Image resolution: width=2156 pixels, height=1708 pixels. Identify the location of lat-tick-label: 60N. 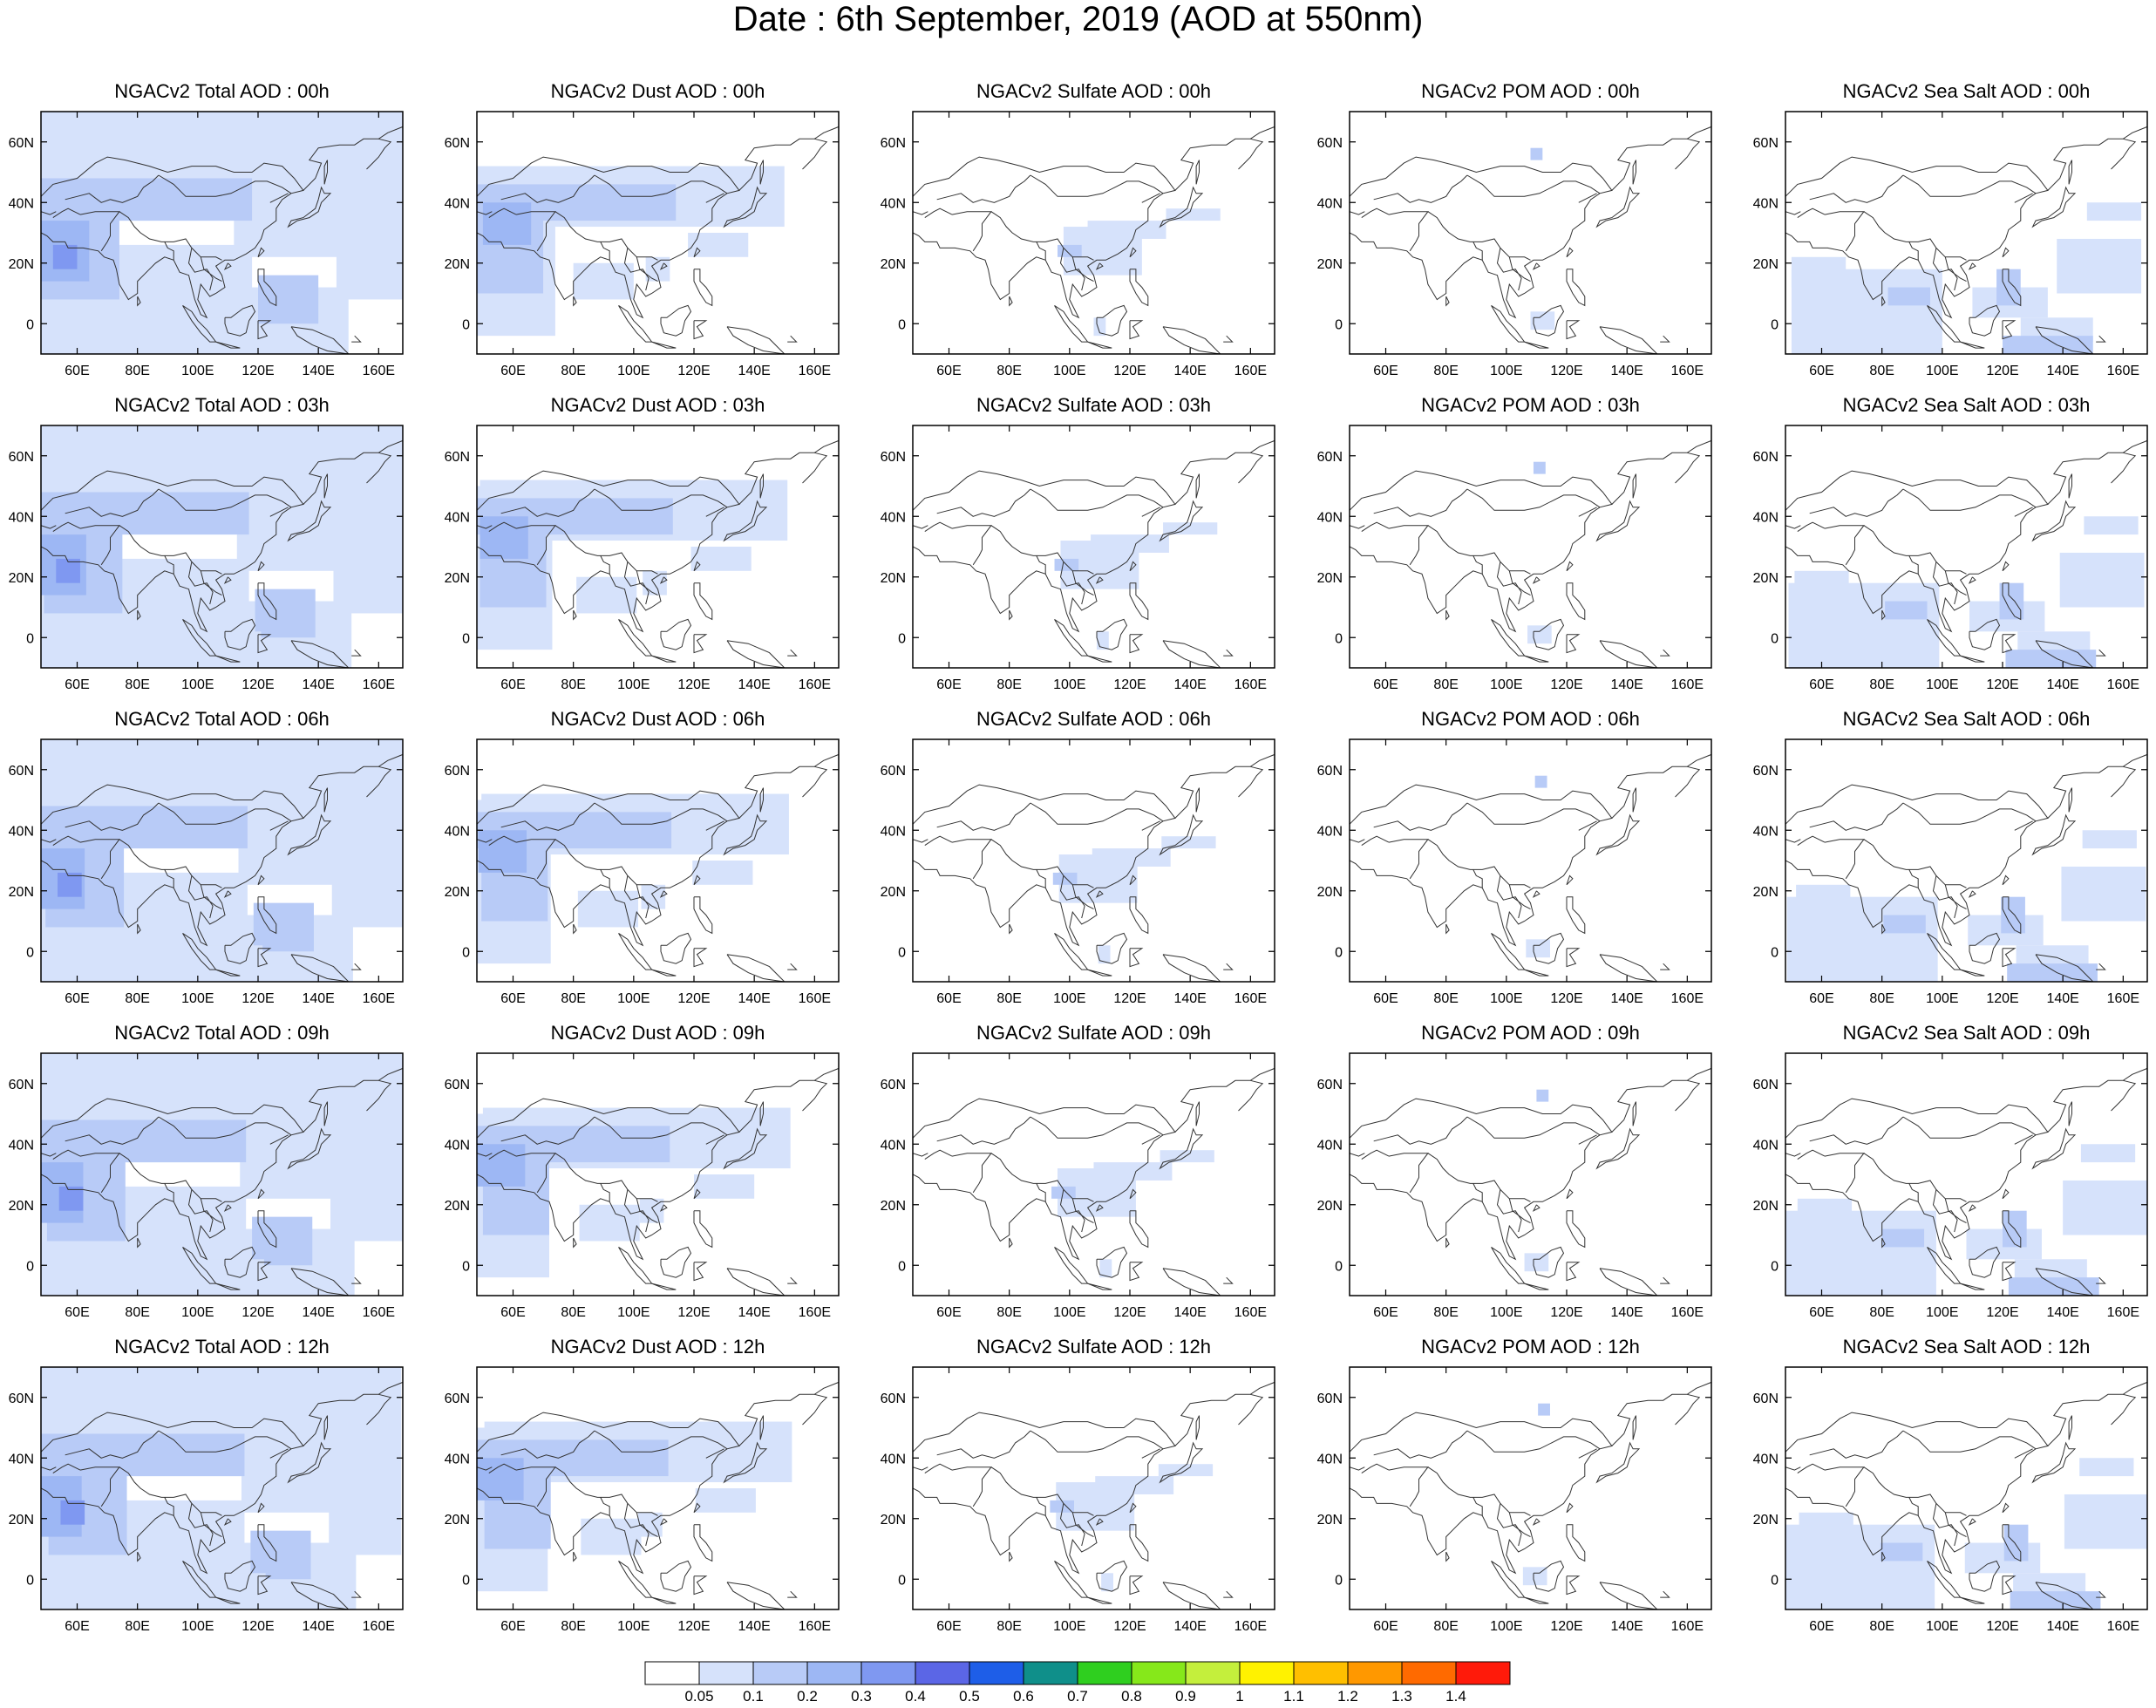
(893, 457).